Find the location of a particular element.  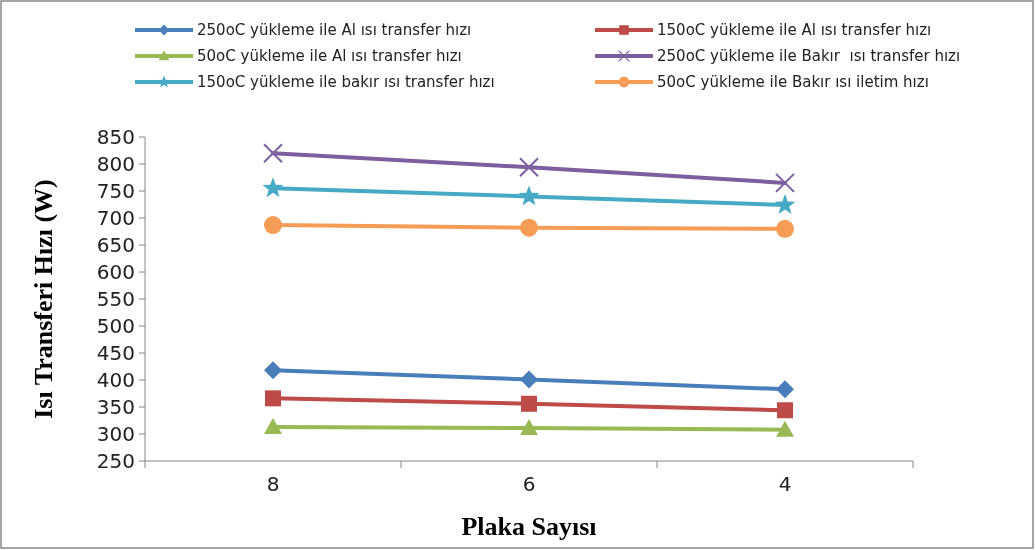

y-tick-label: 700 is located at coordinates (115, 218).